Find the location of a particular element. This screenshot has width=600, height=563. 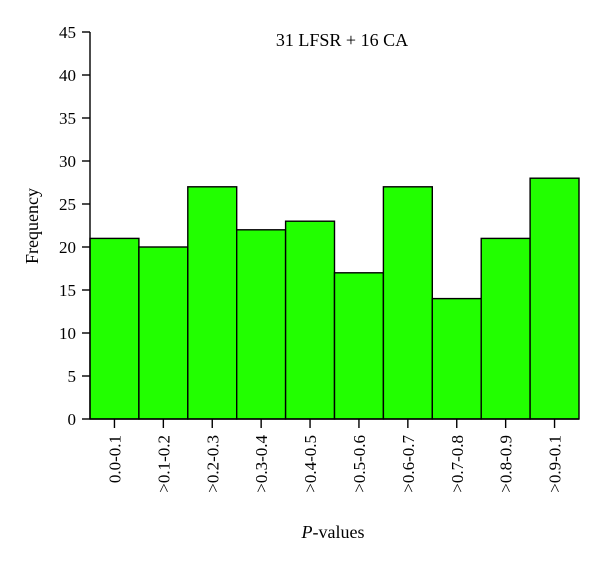

y-tick-label: 10 is located at coordinates (67, 333).